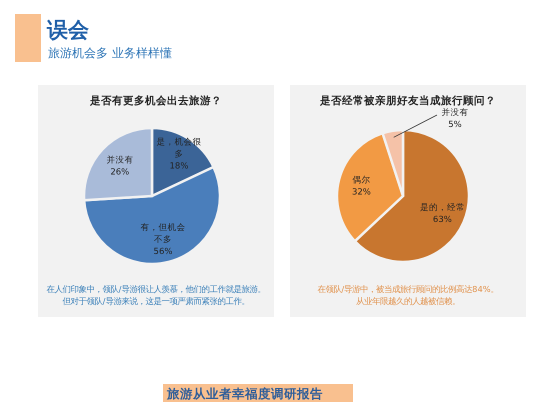 The height and width of the screenshot is (415, 554). Describe the element at coordinates (442, 208) in the screenshot. I see `slice-label: 是的，经常` at that location.